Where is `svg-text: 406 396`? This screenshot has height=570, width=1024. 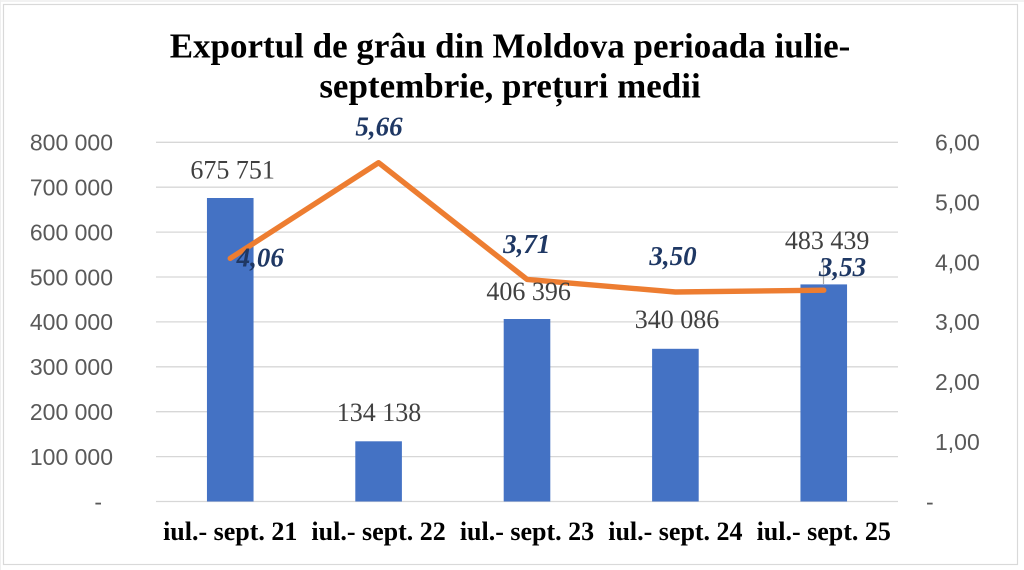
svg-text: 406 396 is located at coordinates (528, 291).